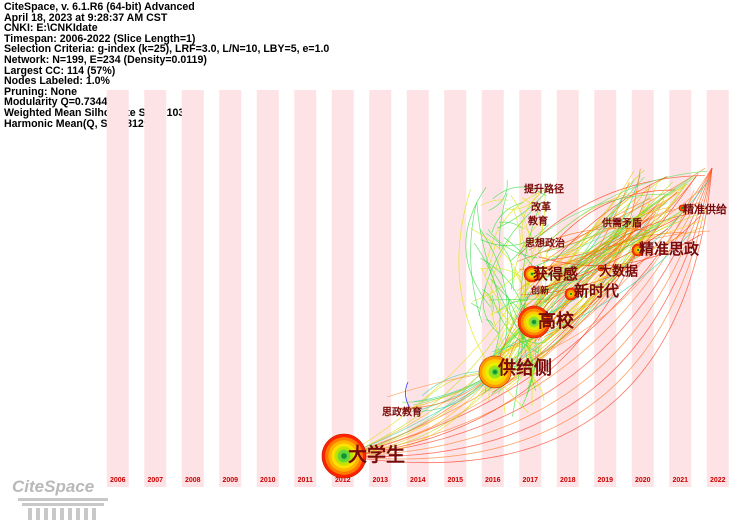 This screenshot has height=523, width=746. I want to click on logo-building-icon, so click(63, 509).